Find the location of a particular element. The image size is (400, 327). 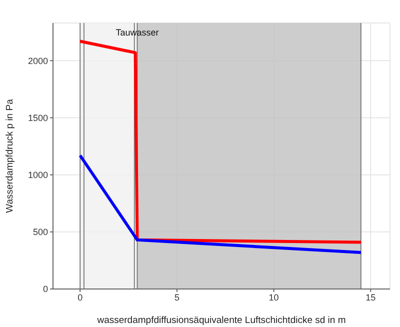

y-tick-label: 0 is located at coordinates (45, 289).